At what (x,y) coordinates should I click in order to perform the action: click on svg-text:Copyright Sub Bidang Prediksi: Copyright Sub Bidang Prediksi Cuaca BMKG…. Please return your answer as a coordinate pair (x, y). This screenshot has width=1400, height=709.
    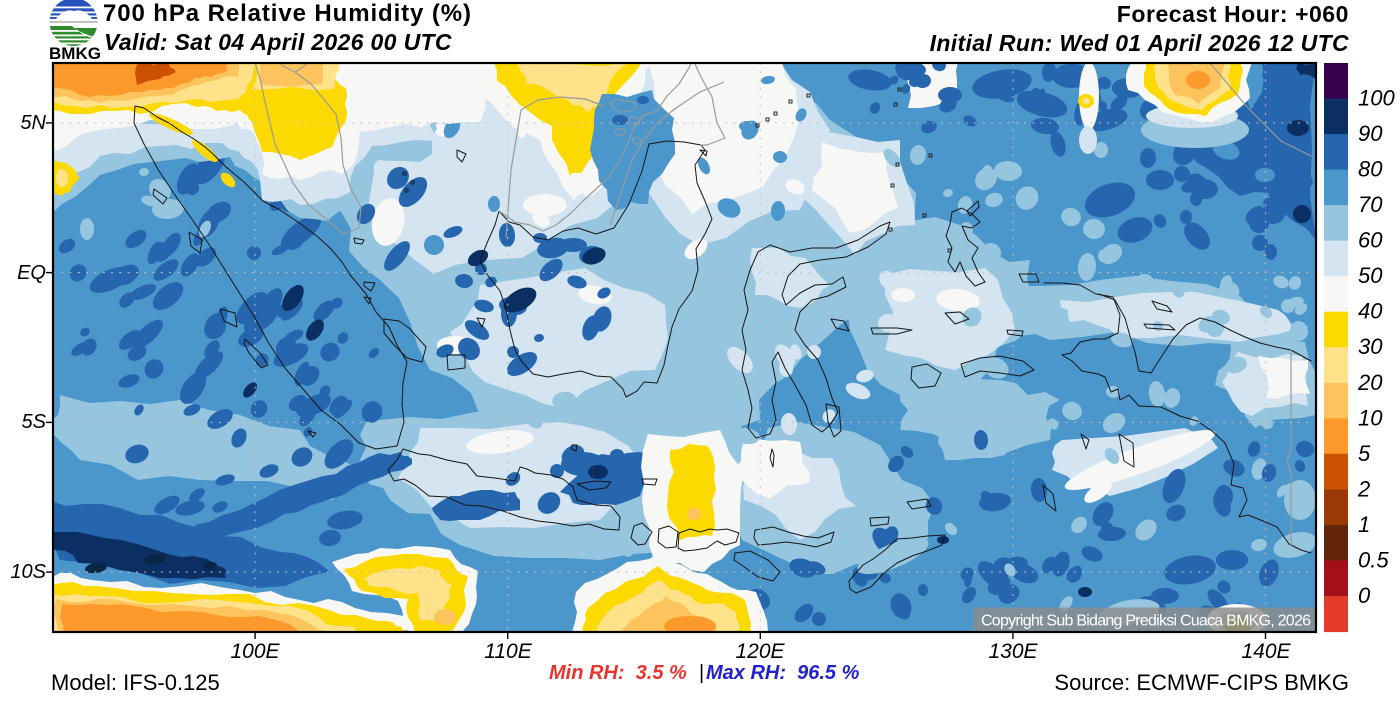
    Looking at the image, I should click on (1146, 621).